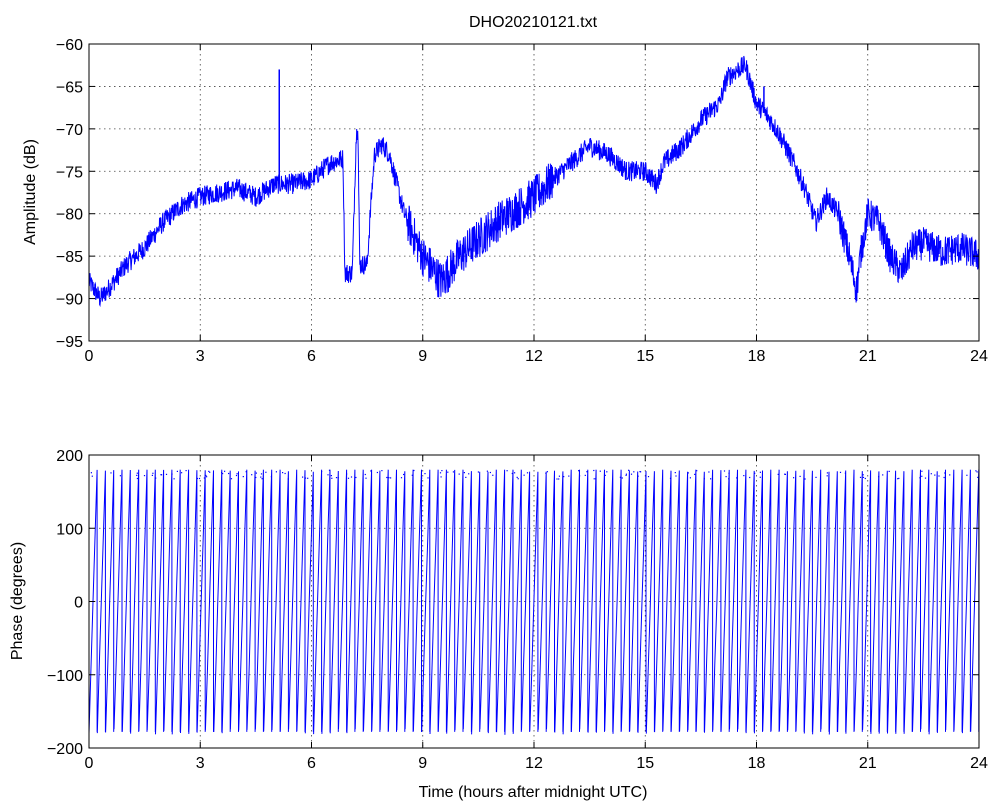 This screenshot has height=806, width=998. What do you see at coordinates (89, 763) in the screenshot?
I see `phase-x-tick-label: 0` at bounding box center [89, 763].